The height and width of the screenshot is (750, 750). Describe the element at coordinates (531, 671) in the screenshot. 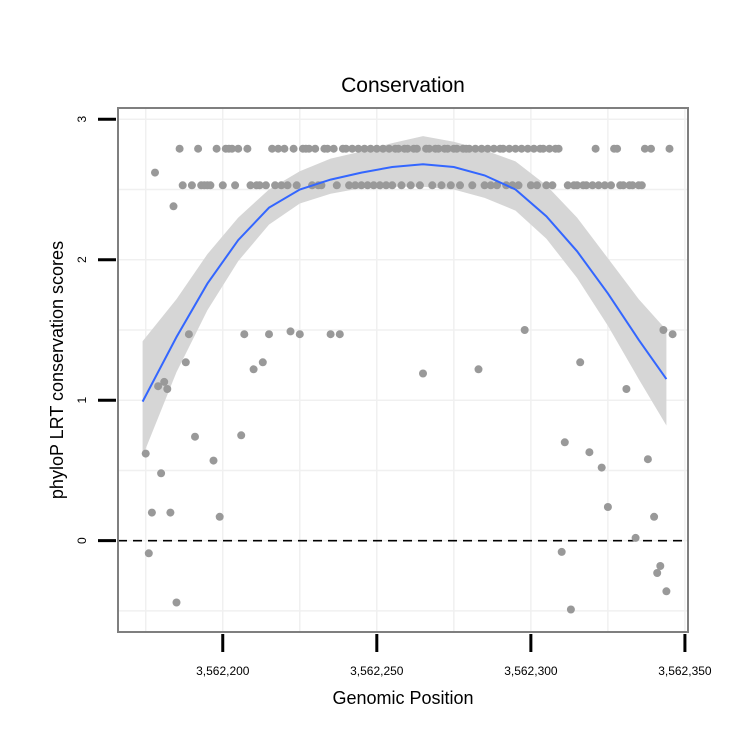

I see `x-tick-label: 3,562,300` at that location.